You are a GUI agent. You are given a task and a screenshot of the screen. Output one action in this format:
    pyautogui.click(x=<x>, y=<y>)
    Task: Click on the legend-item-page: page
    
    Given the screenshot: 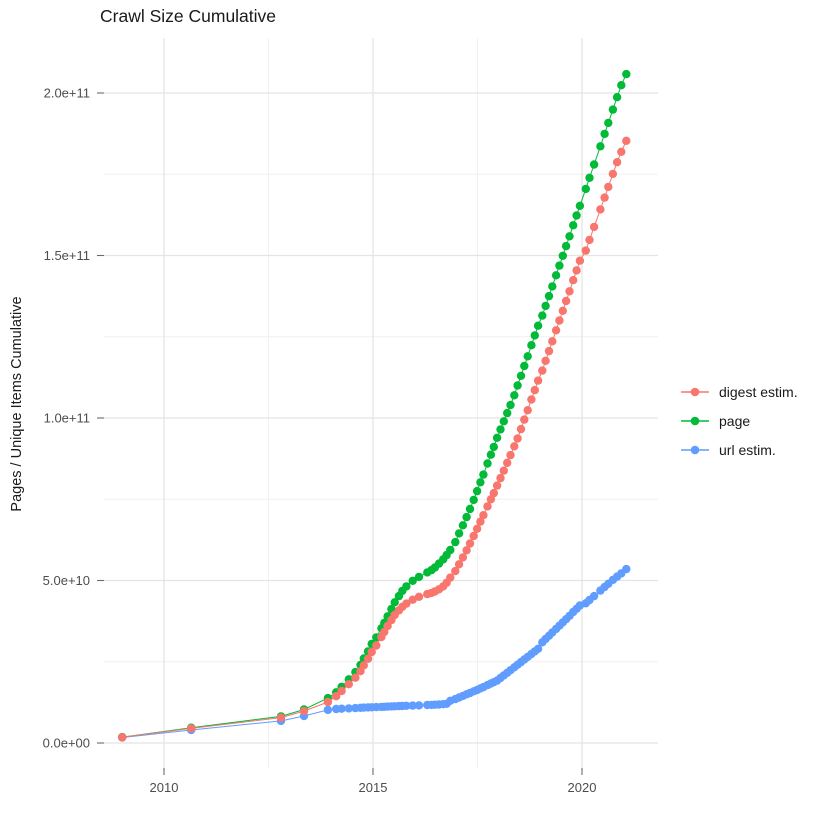 What is the action you would take?
    pyautogui.click(x=739, y=420)
    